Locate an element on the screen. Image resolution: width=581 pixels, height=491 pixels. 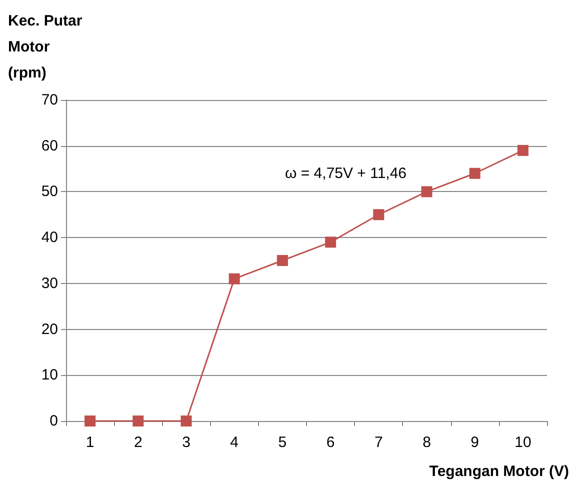
x-tick-label: 8 is located at coordinates (426, 442).